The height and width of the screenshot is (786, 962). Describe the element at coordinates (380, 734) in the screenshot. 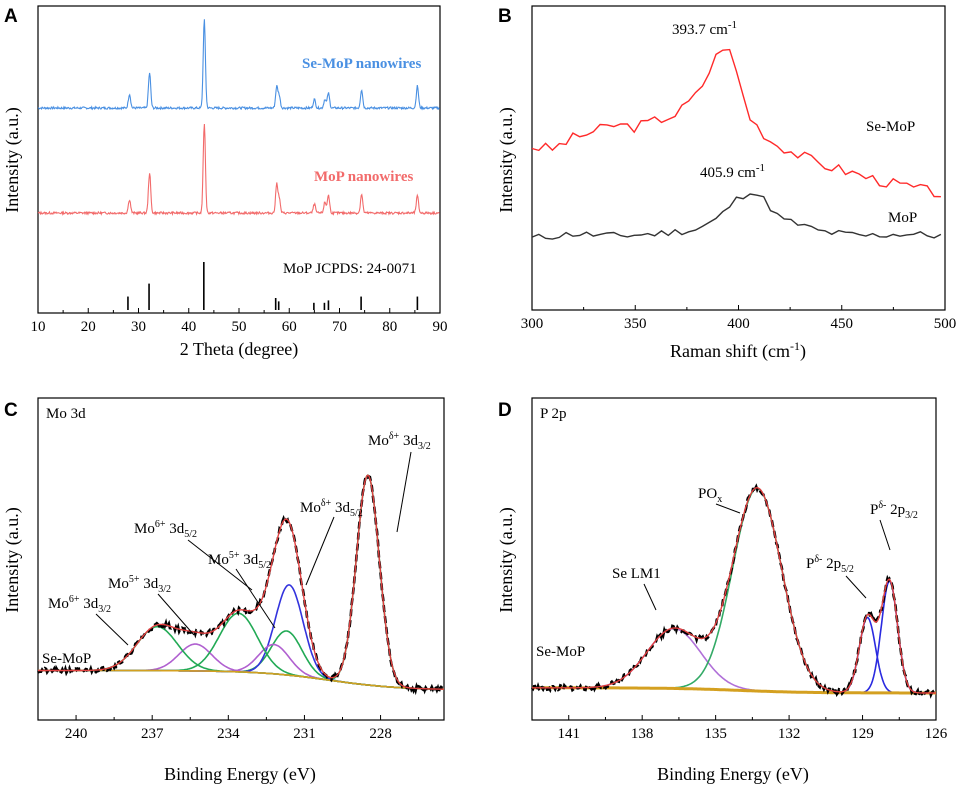

I see `panel-c-tick-label-228: 228` at that location.